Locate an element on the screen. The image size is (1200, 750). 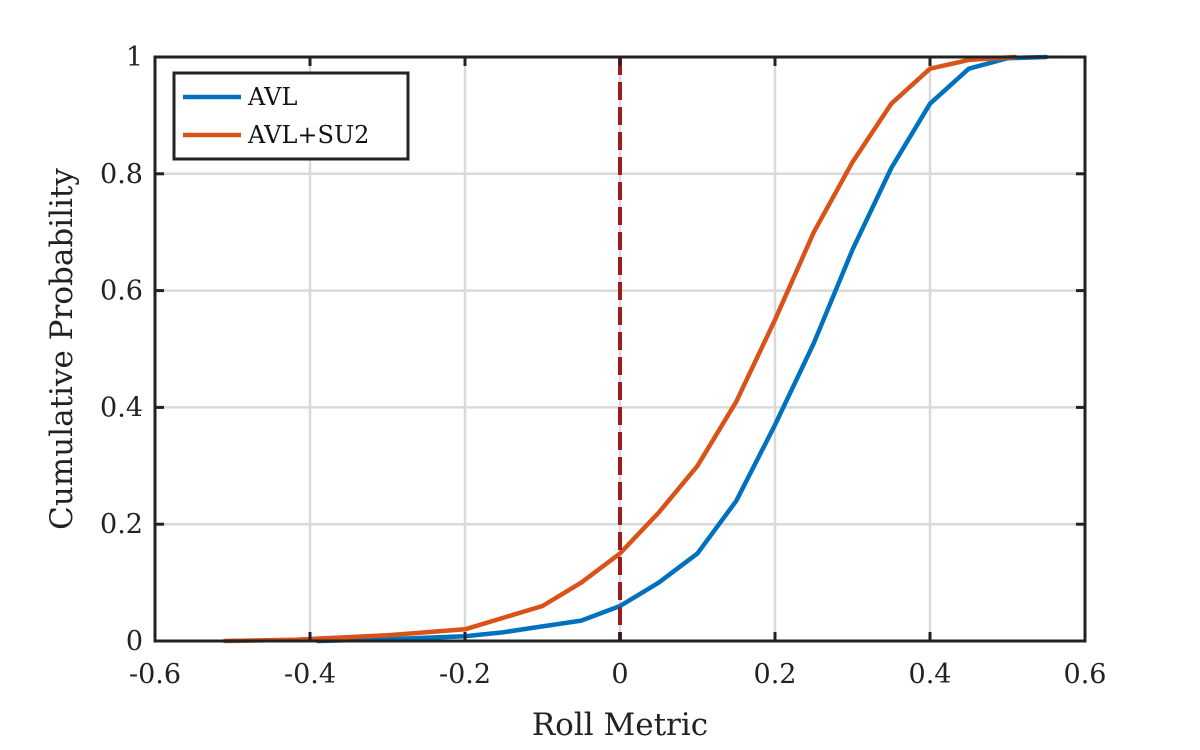
legend-box is located at coordinates (291, 116).